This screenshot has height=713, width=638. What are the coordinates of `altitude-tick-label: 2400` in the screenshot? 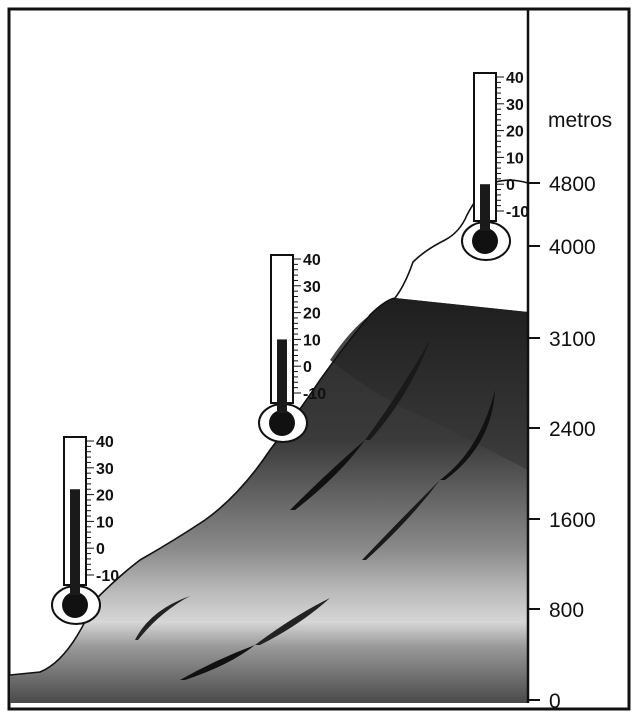 It's located at (572, 429).